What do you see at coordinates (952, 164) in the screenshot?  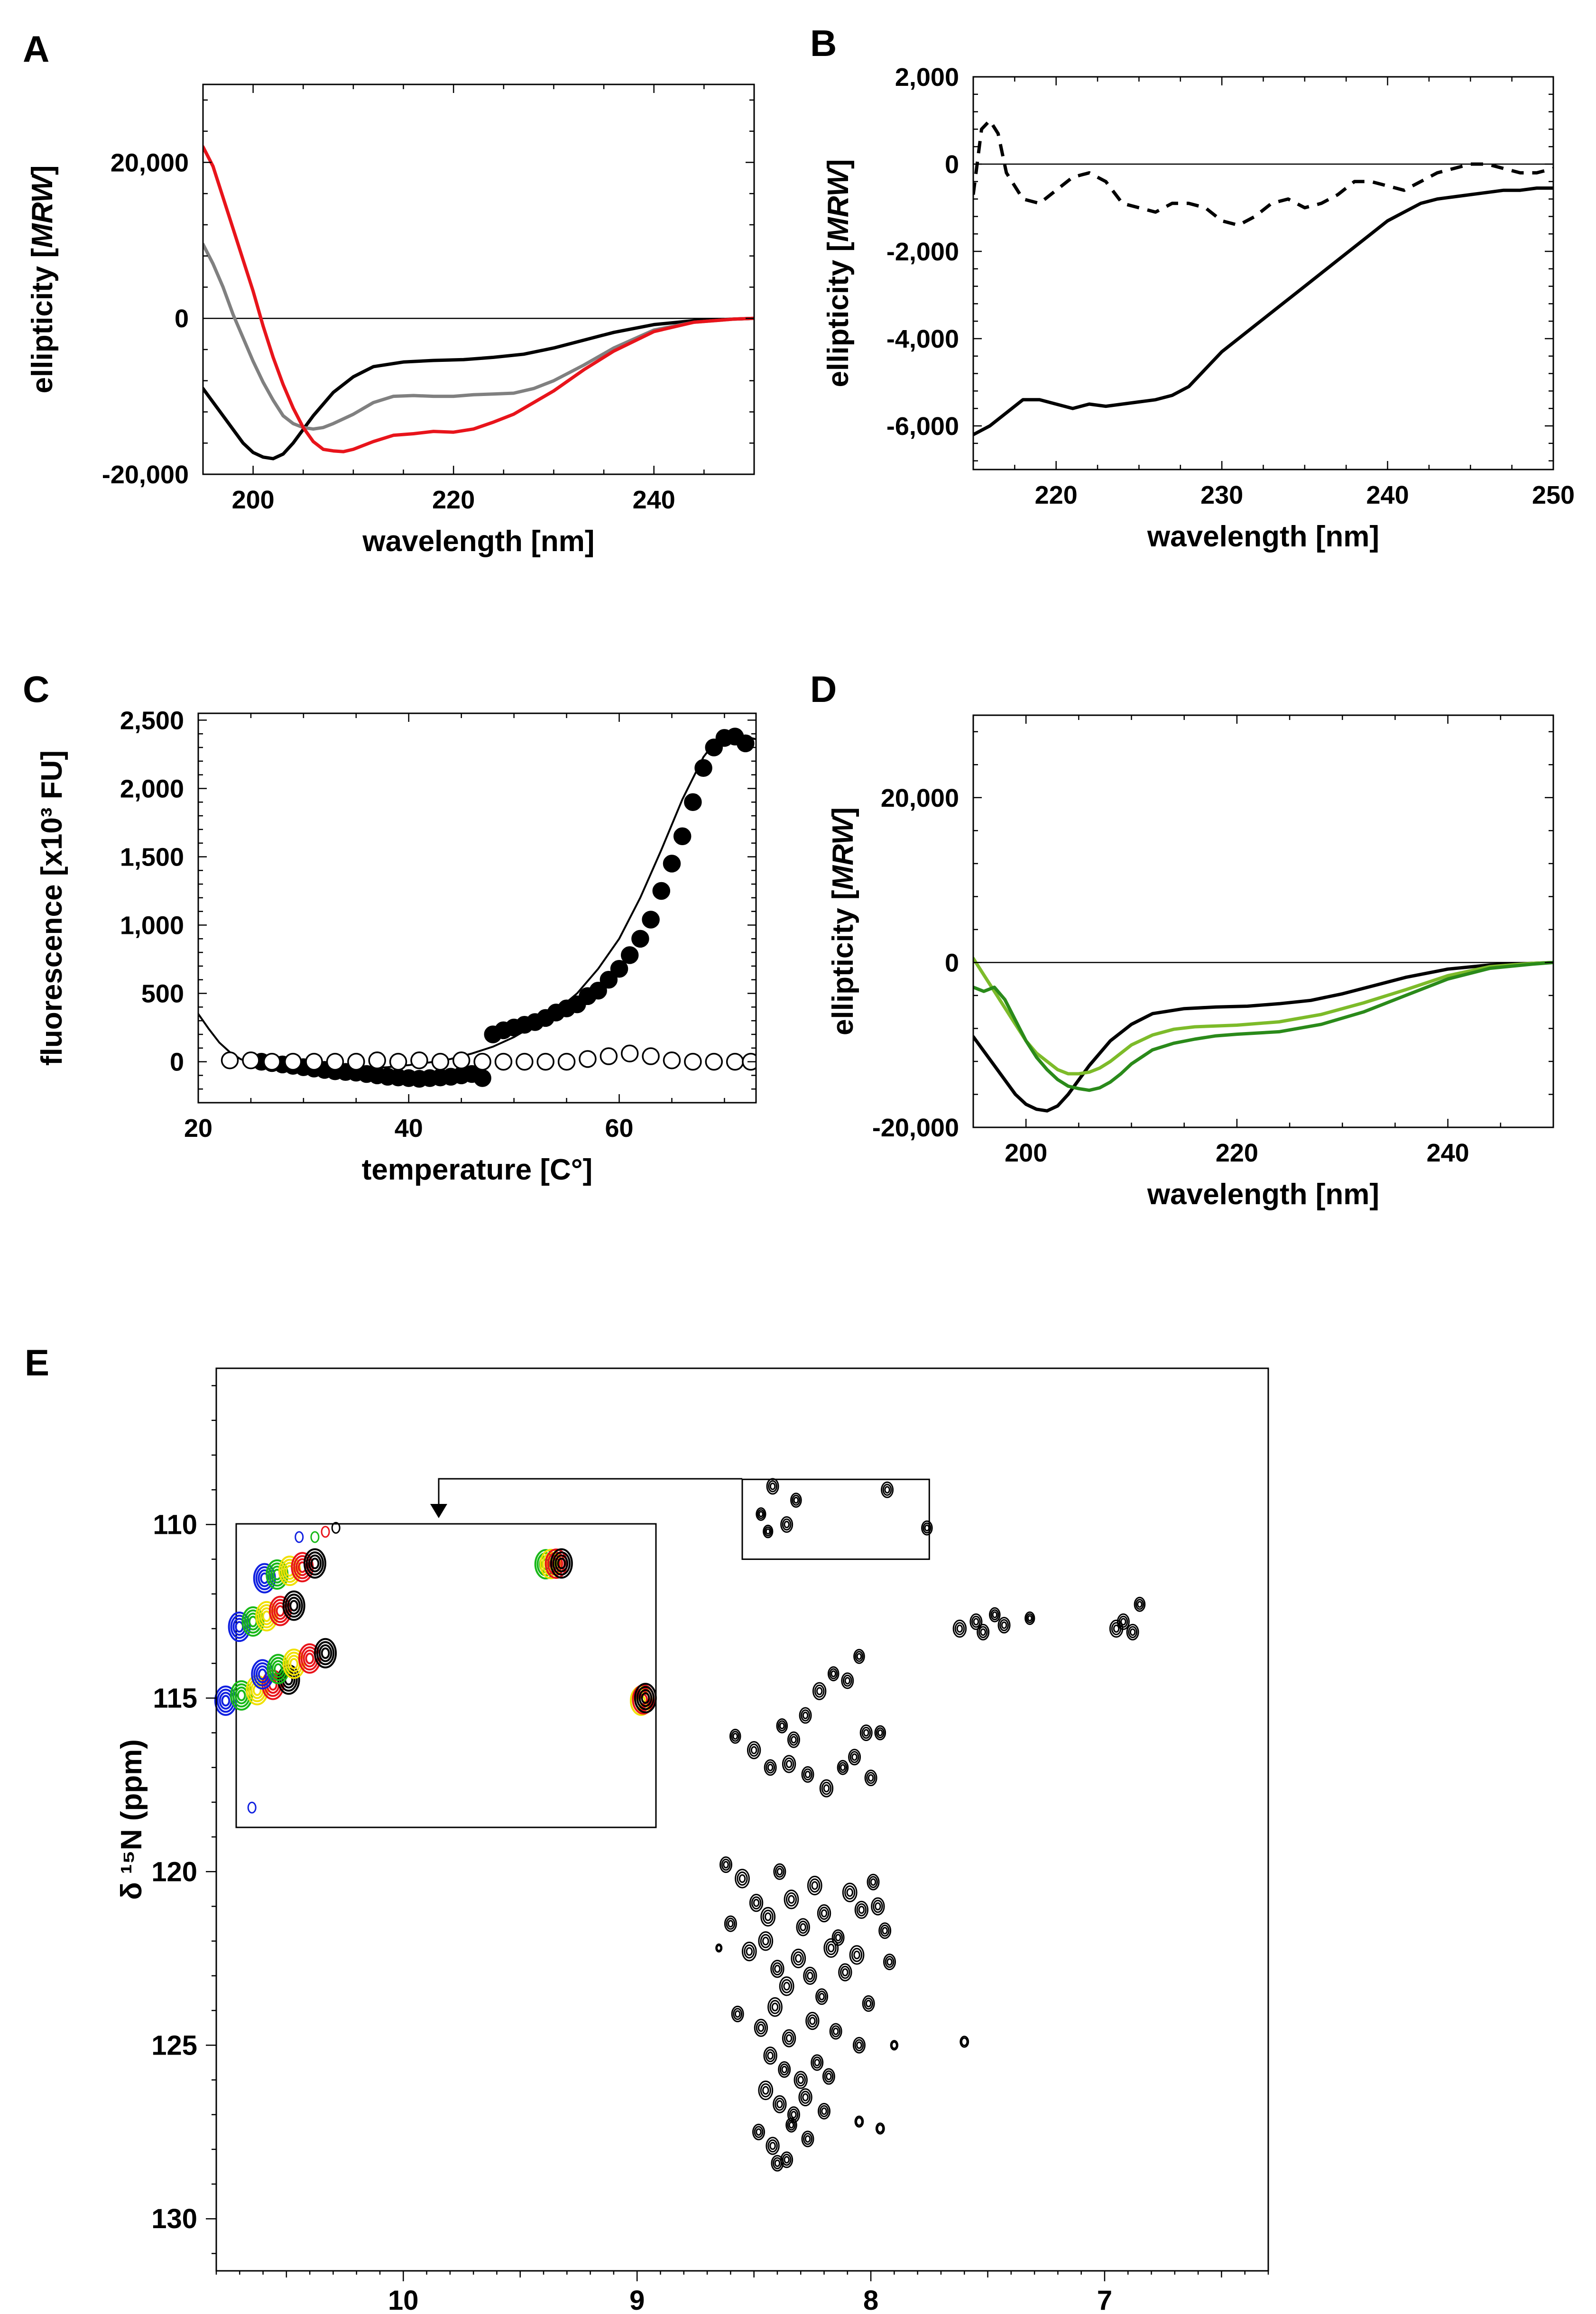 I see `y-tick-label: 0` at bounding box center [952, 164].